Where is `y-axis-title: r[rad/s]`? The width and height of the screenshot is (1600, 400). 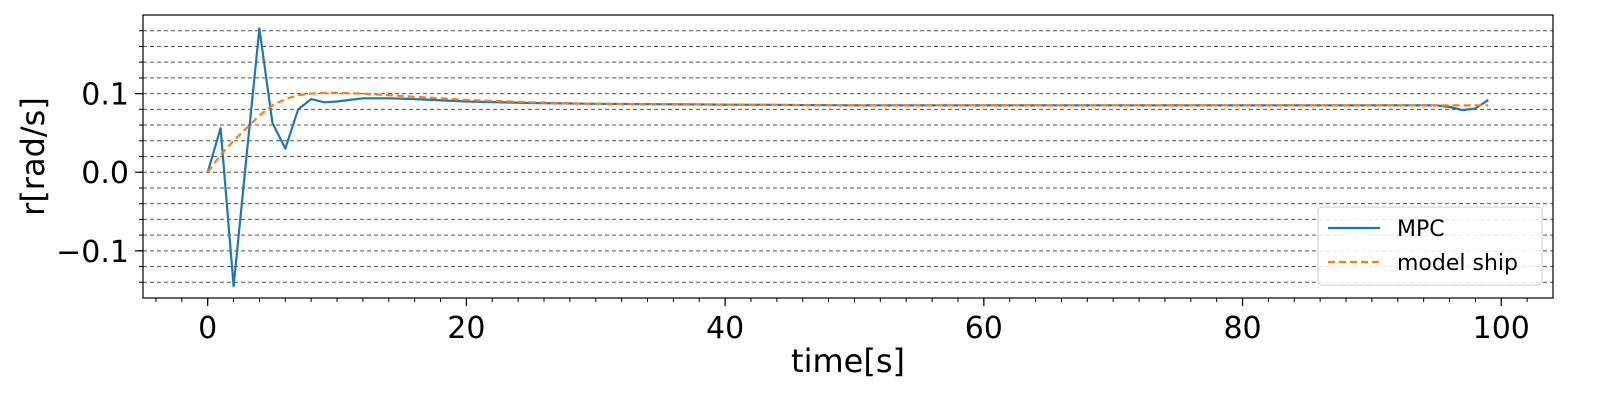
y-axis-title: r[rad/s] is located at coordinates (33, 156).